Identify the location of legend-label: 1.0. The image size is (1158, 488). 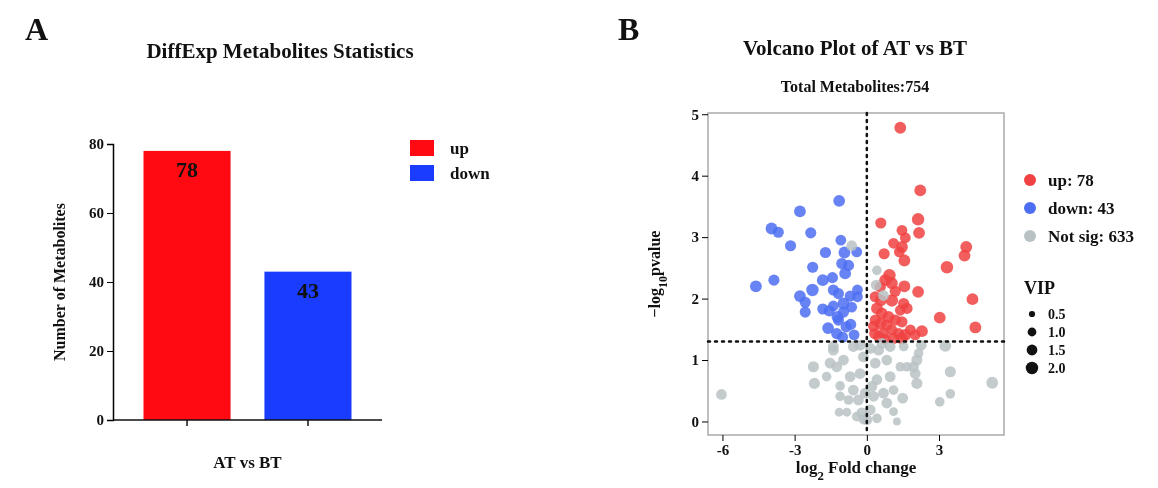
(1057, 332).